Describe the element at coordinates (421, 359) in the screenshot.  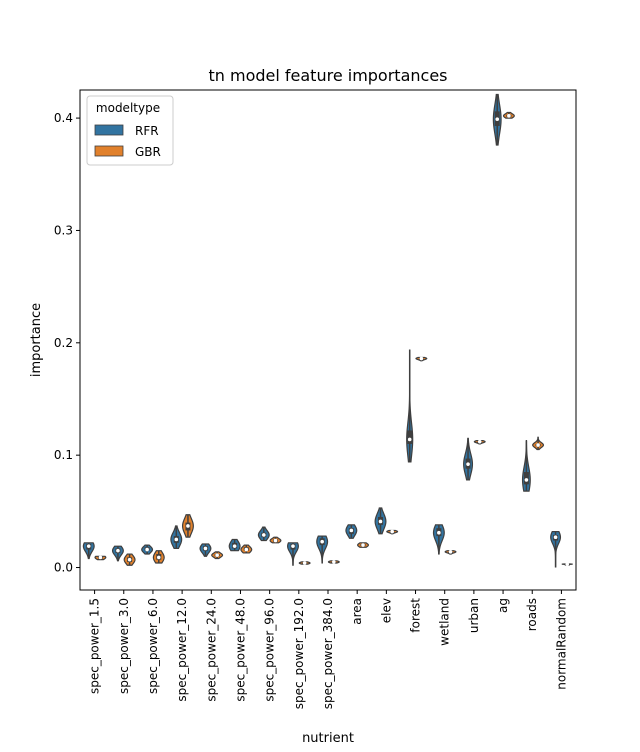
I see `violin-gbr-forest` at that location.